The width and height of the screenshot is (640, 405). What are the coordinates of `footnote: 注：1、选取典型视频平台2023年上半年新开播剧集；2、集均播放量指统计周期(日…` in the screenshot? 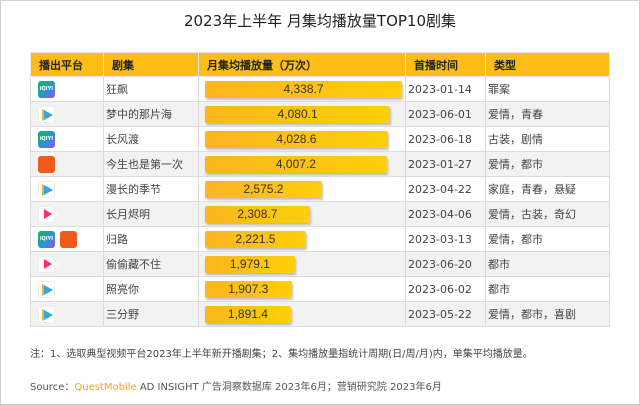 It's located at (281, 354).